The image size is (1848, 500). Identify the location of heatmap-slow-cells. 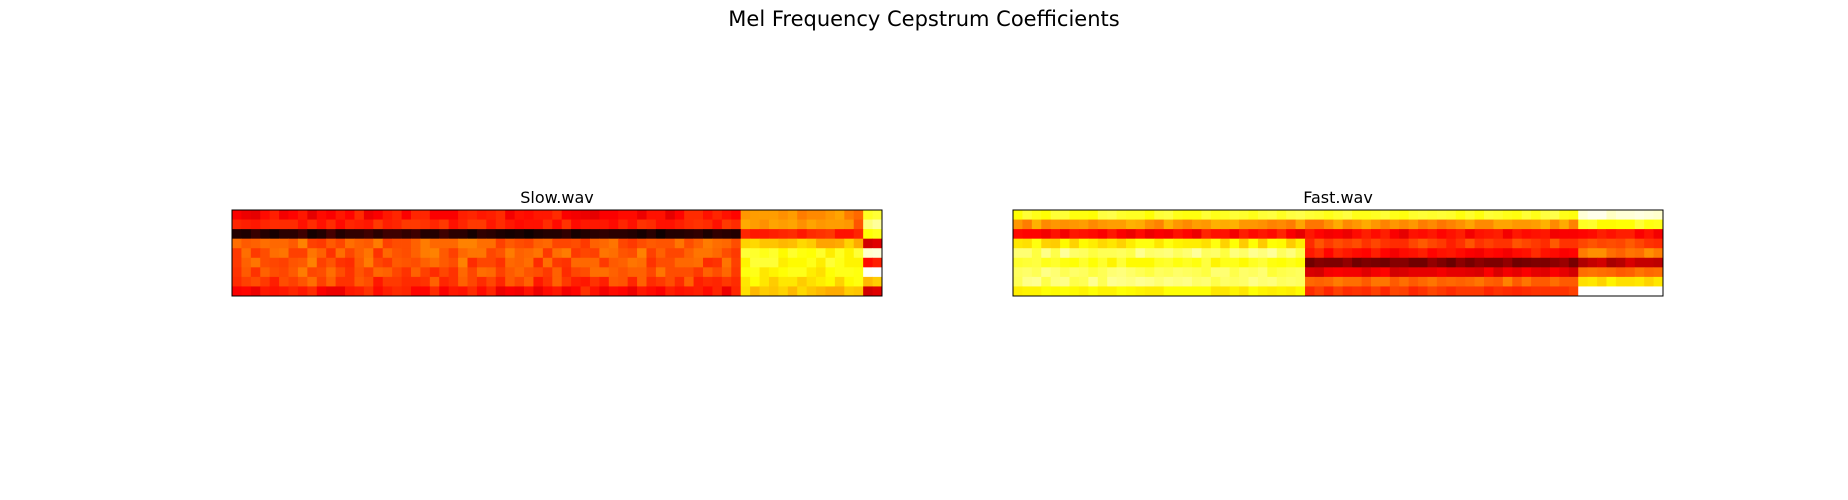
(557, 253).